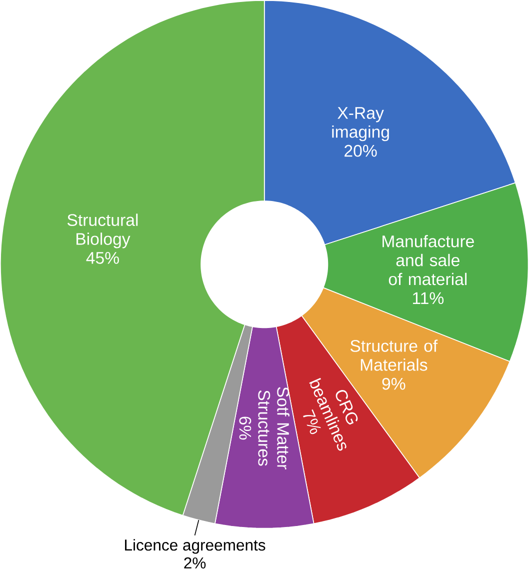  Describe the element at coordinates (103, 258) in the screenshot. I see `data-label: 45%` at that location.